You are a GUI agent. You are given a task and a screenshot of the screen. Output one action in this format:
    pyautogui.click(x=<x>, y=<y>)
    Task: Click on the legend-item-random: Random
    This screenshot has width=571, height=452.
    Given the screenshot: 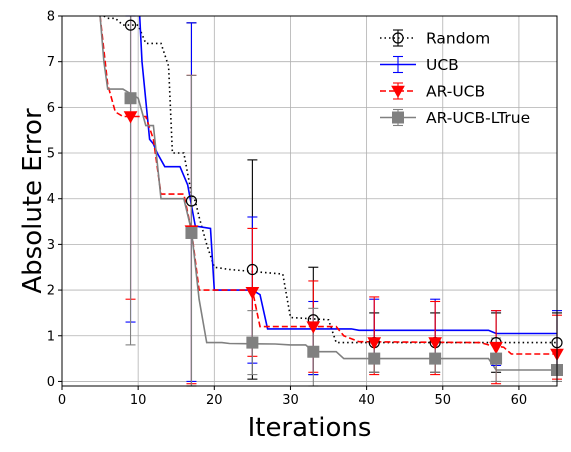 What is the action you would take?
    pyautogui.click(x=435, y=38)
    